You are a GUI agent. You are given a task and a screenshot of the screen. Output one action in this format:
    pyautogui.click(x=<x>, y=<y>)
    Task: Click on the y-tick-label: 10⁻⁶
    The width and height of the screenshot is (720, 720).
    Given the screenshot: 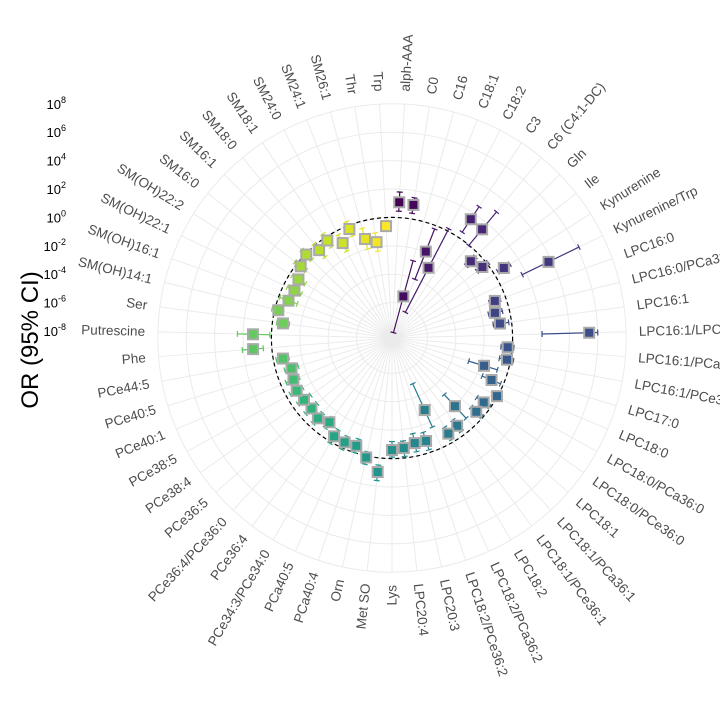 What is the action you would take?
    pyautogui.click(x=55, y=302)
    